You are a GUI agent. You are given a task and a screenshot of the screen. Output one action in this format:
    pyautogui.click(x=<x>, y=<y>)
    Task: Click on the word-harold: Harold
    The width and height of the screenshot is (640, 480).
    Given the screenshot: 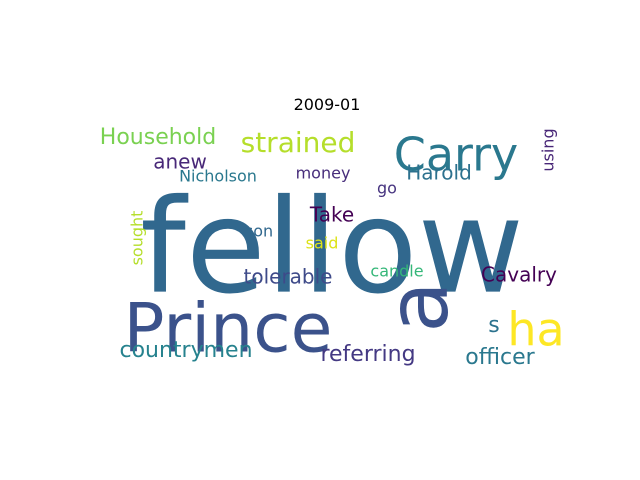 What is the action you would take?
    pyautogui.click(x=439, y=173)
    